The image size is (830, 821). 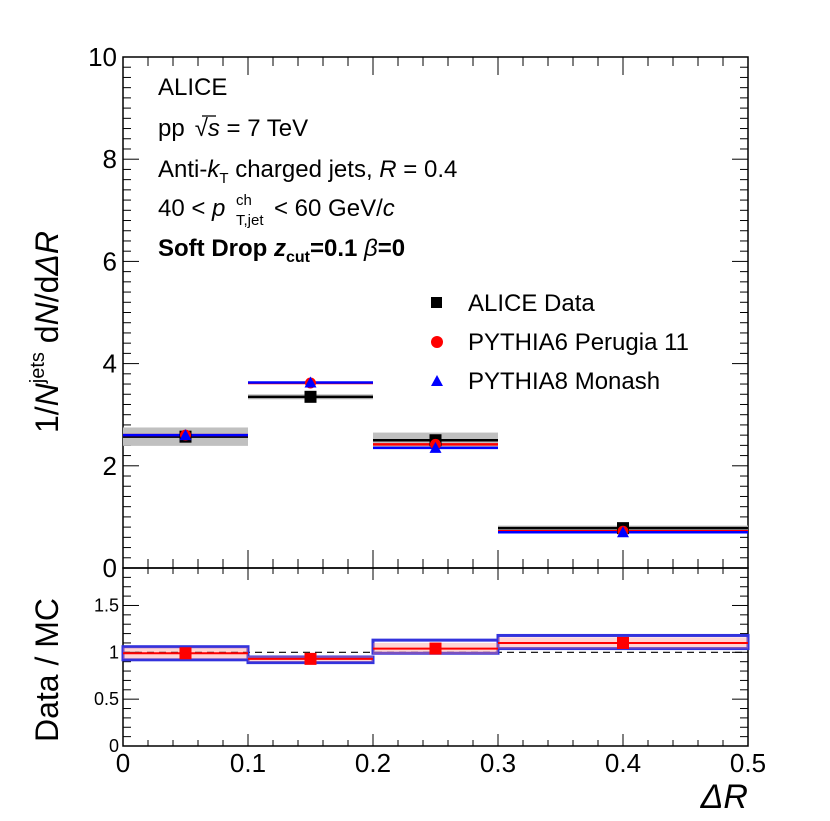 What do you see at coordinates (531, 303) in the screenshot?
I see `legend-label-alice-data: ALICE Data` at bounding box center [531, 303].